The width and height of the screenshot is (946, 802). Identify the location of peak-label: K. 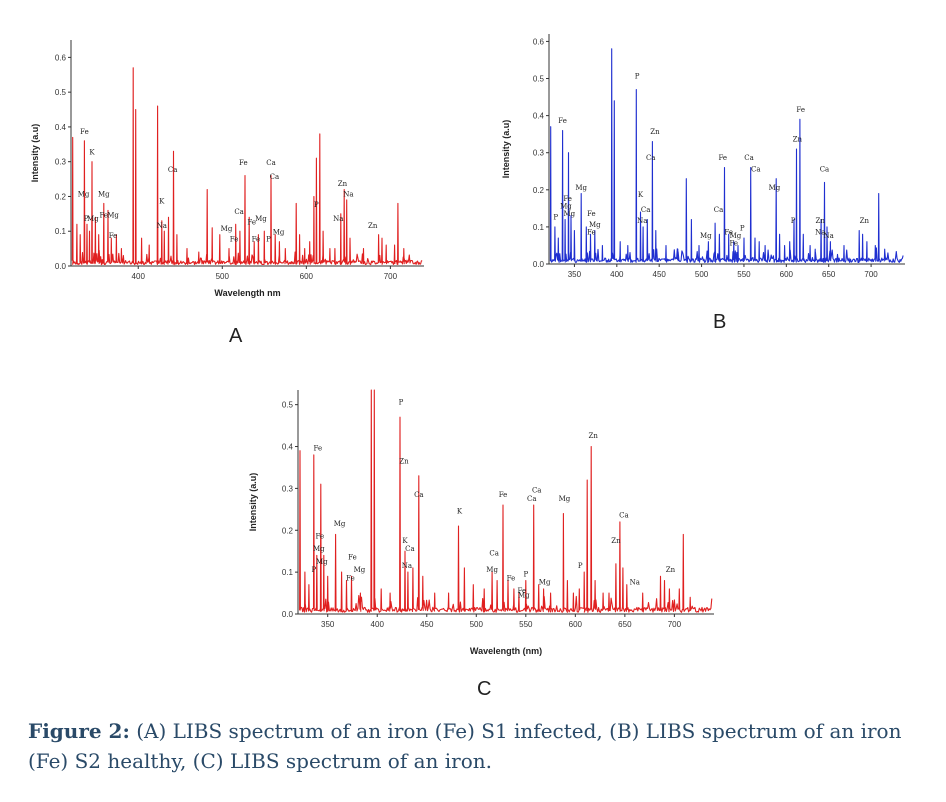
(460, 512).